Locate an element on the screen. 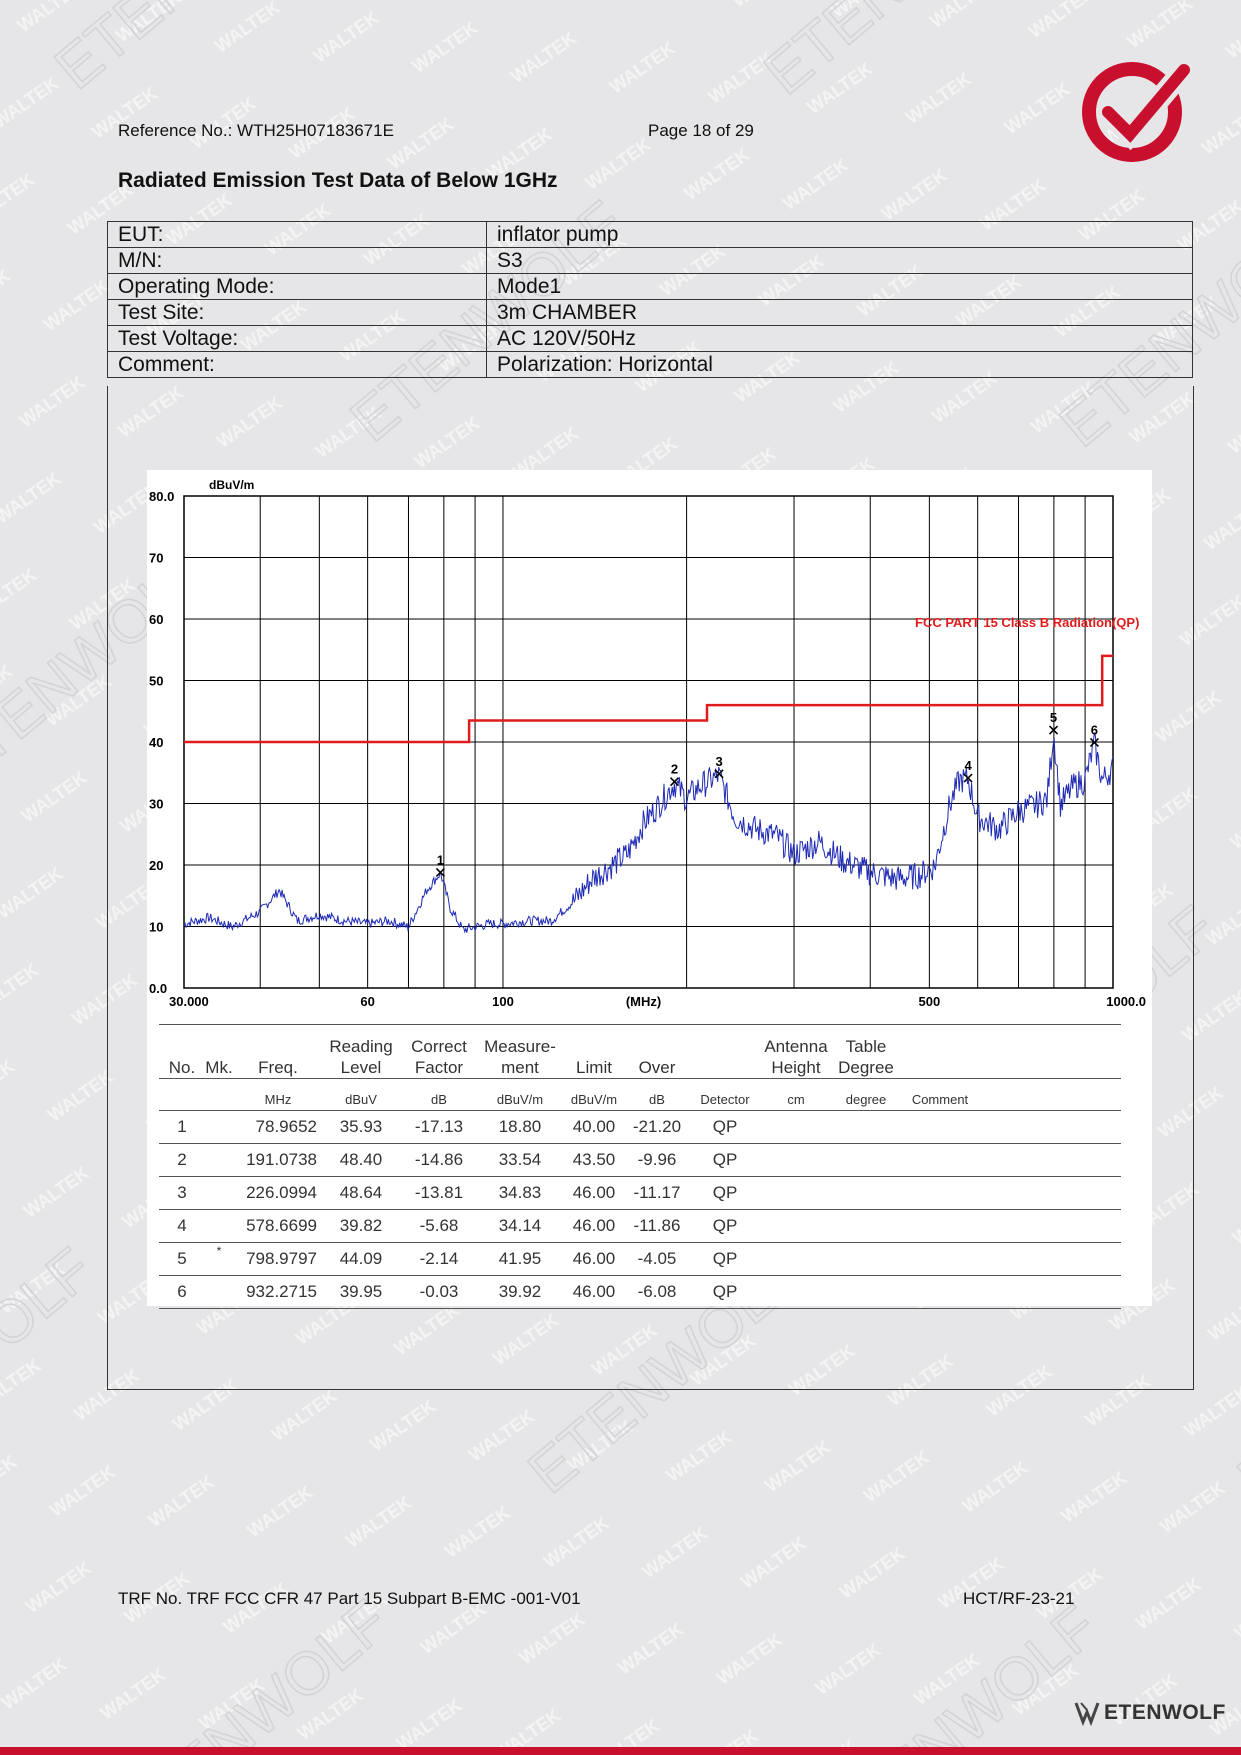 This screenshot has width=1241, height=1755. cell-measure: 33.54 is located at coordinates (520, 1160).